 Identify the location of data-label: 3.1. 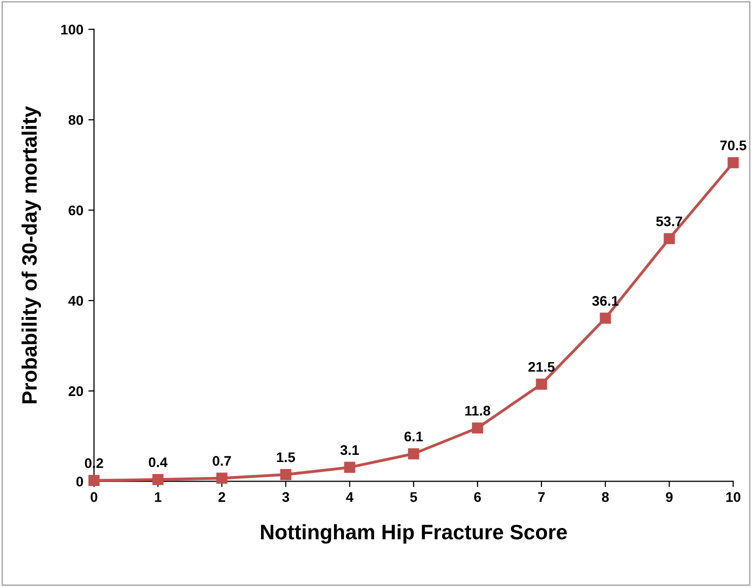
(349, 450).